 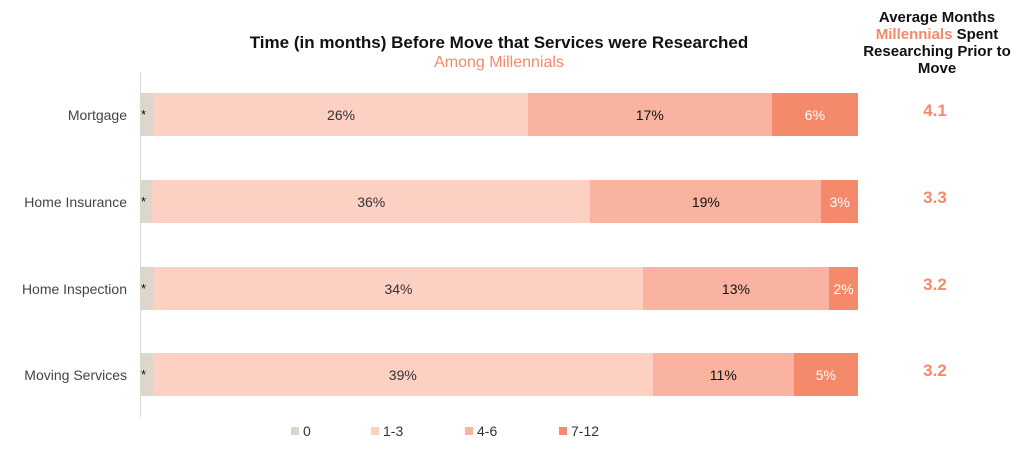 I want to click on data-label: 26%, so click(x=341, y=114).